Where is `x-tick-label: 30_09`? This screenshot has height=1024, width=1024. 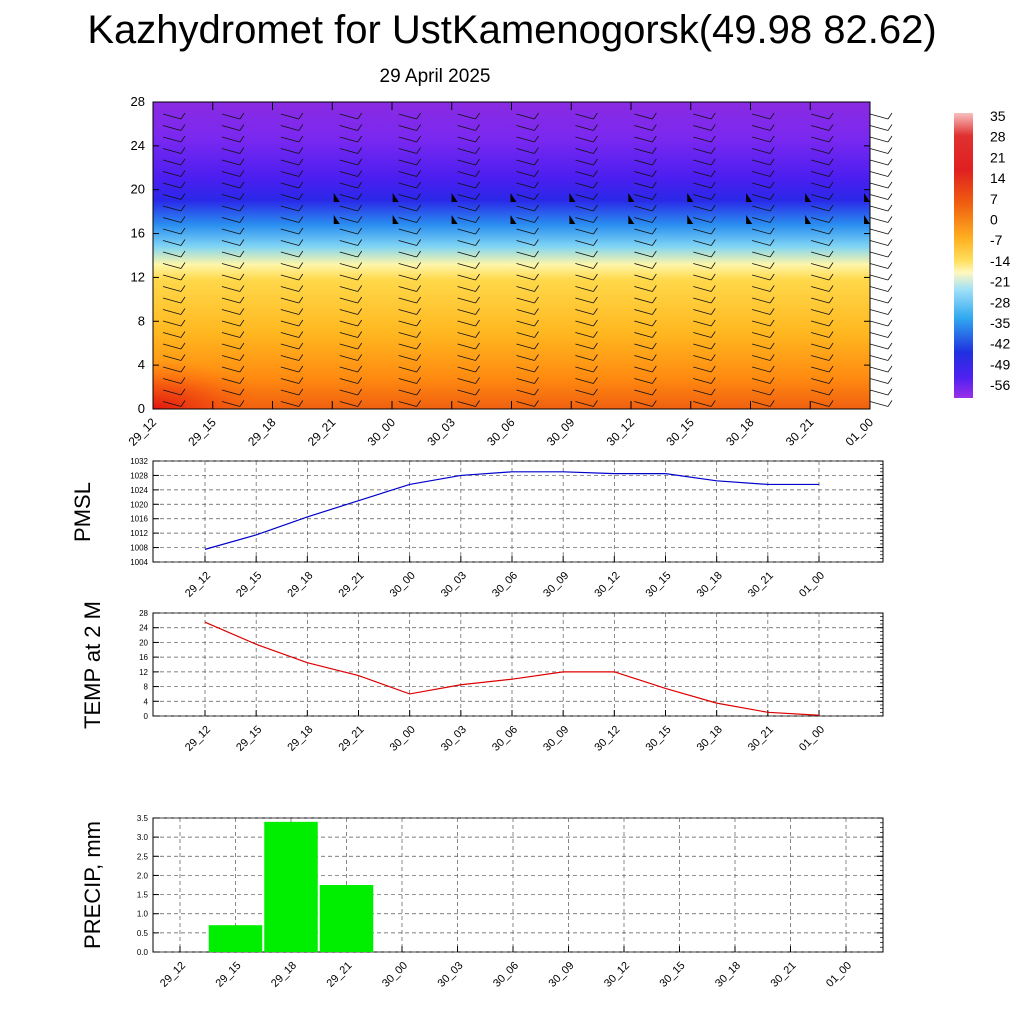
x-tick-label: 30_09 is located at coordinates (556, 585).